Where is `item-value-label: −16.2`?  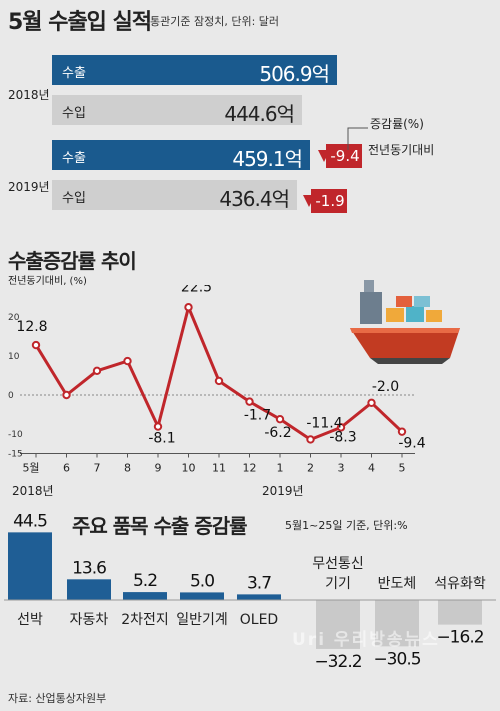 item-value-label: −16.2 is located at coordinates (459, 638).